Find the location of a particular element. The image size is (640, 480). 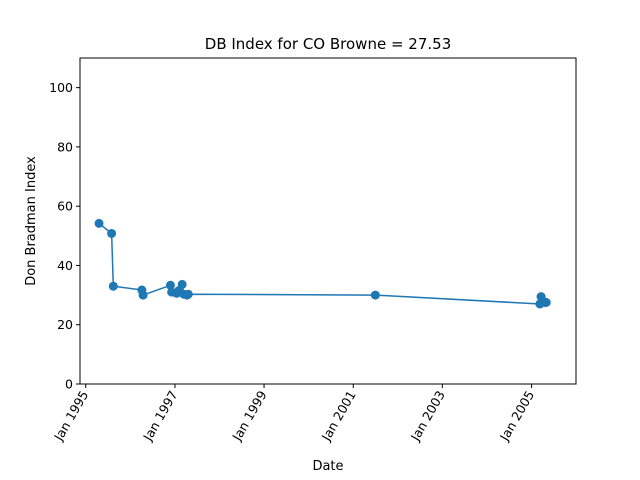

y-tick-label: 0 is located at coordinates (69, 384).